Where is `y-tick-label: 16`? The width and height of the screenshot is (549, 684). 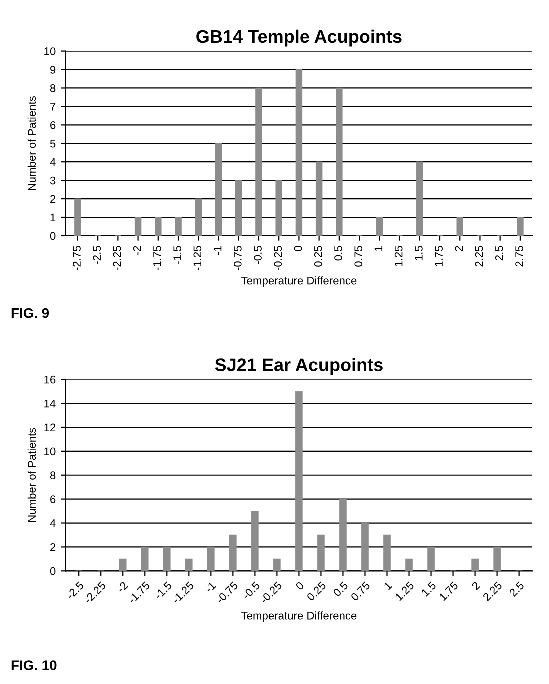
y-tick-label: 16 is located at coordinates (50, 380).